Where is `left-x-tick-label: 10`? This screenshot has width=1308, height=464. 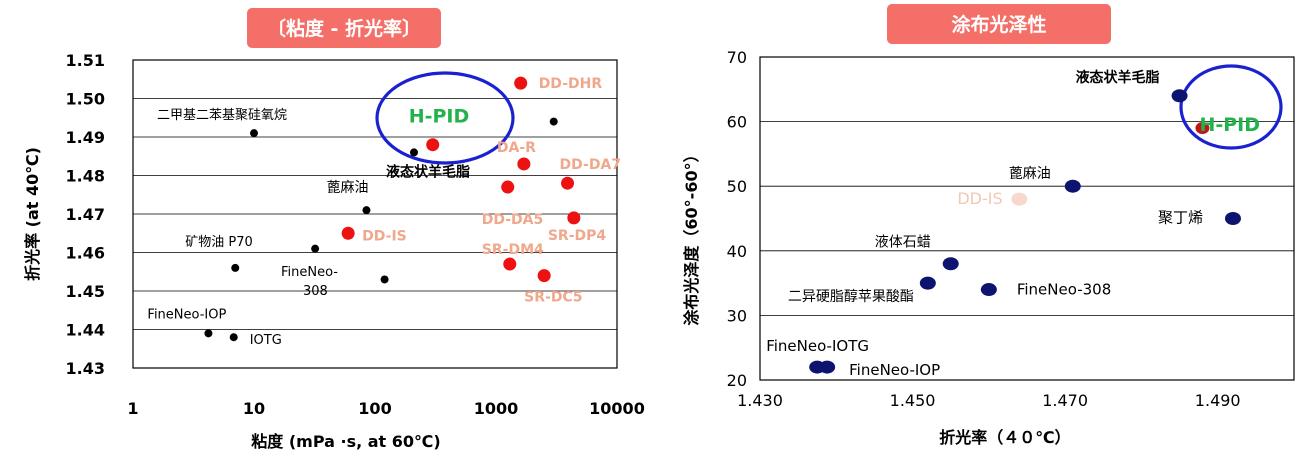 left-x-tick-label: 10 is located at coordinates (254, 408).